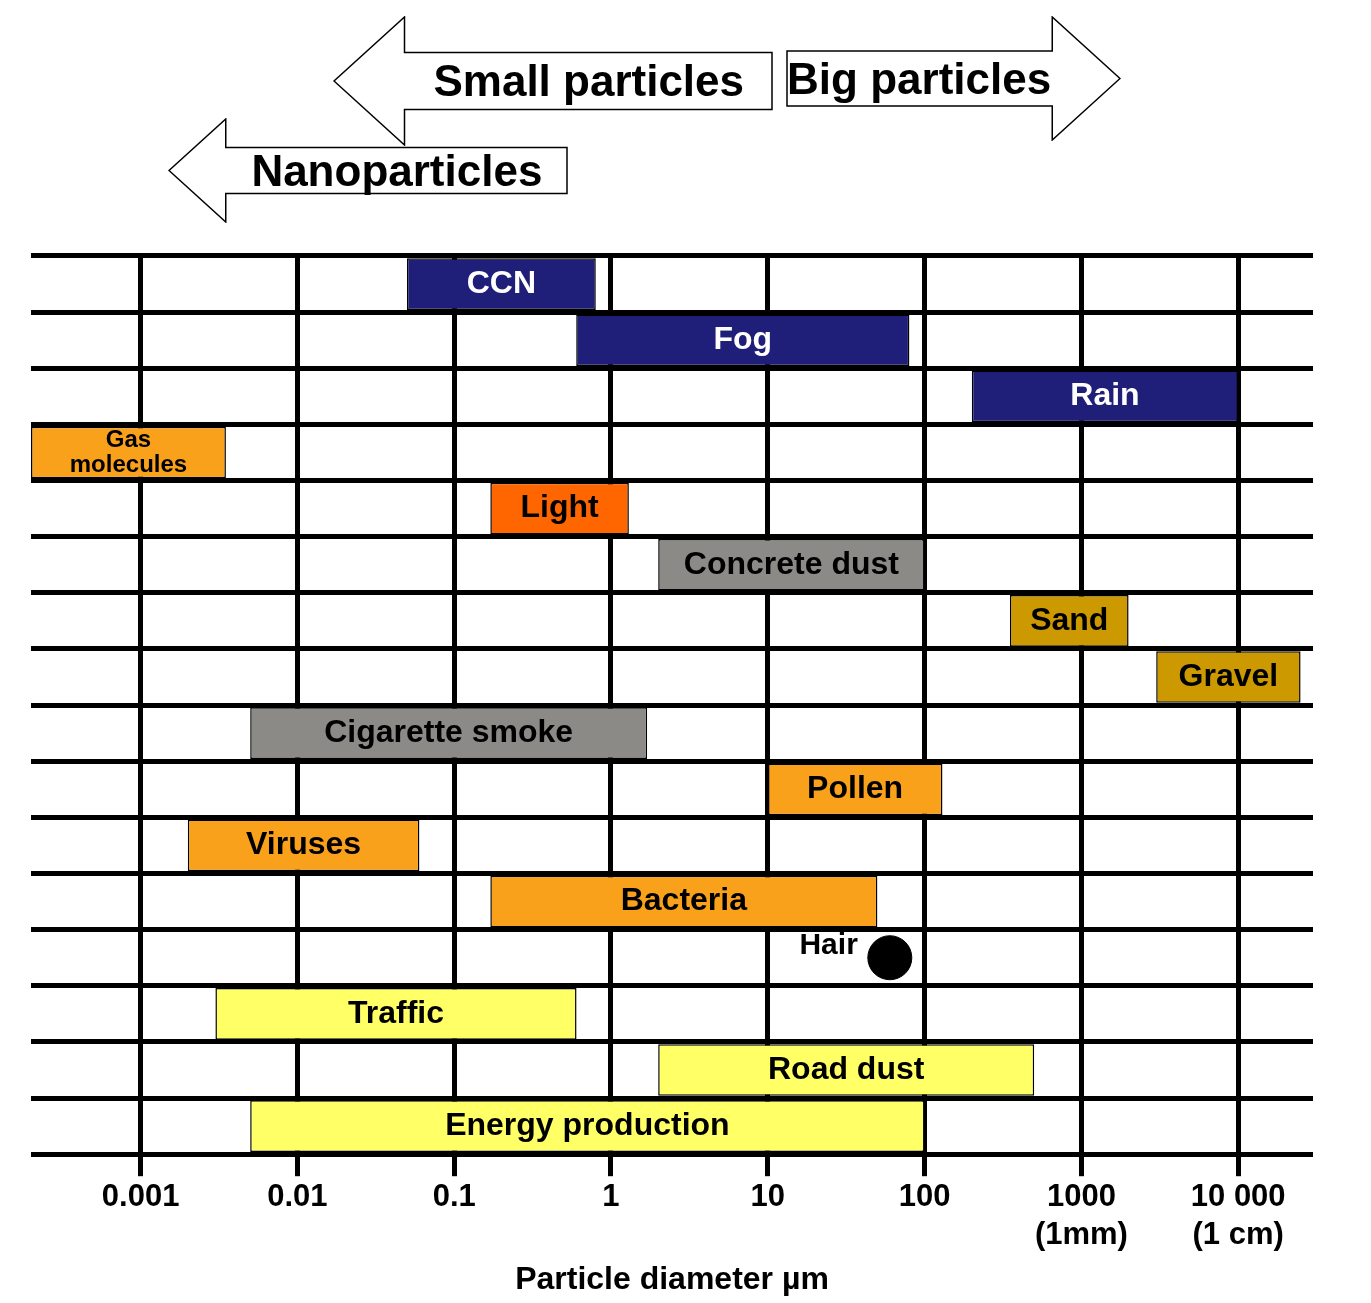 This screenshot has height=1303, width=1371. Describe the element at coordinates (1105, 394) in the screenshot. I see `y-tick-label: Rain` at that location.